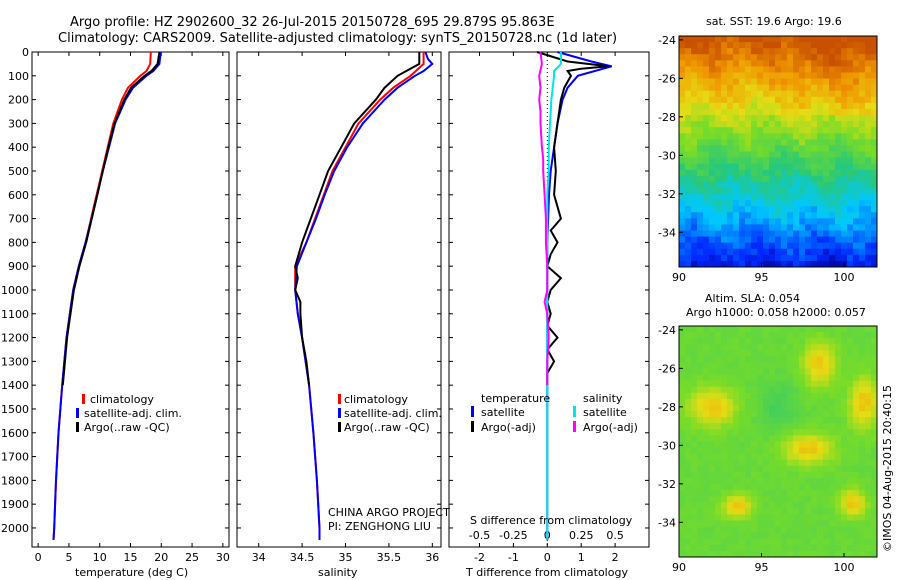 Image resolution: width=900 pixels, height=580 pixels. What do you see at coordinates (107, 295) in the screenshot?
I see `temperature-lines` at bounding box center [107, 295].